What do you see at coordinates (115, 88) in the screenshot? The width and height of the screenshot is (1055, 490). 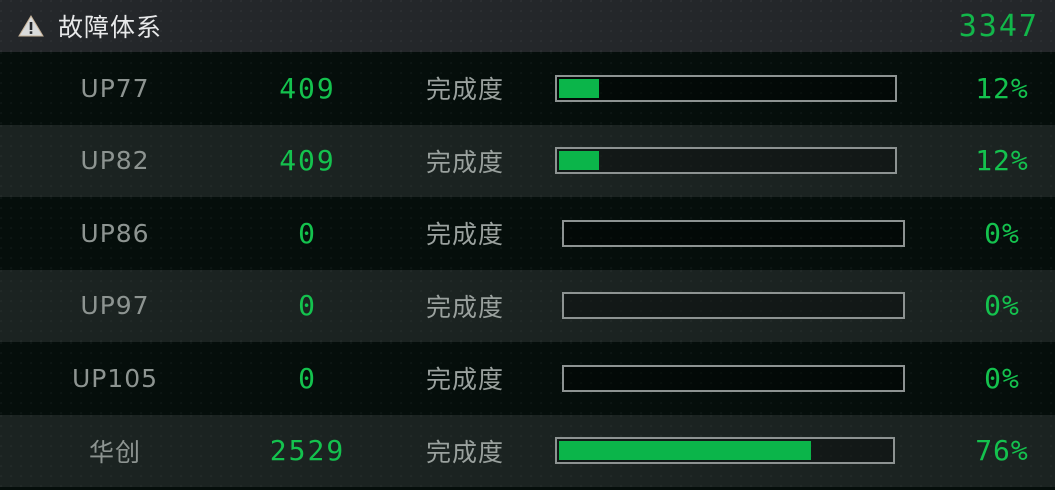 I see `row-label: UP77` at bounding box center [115, 88].